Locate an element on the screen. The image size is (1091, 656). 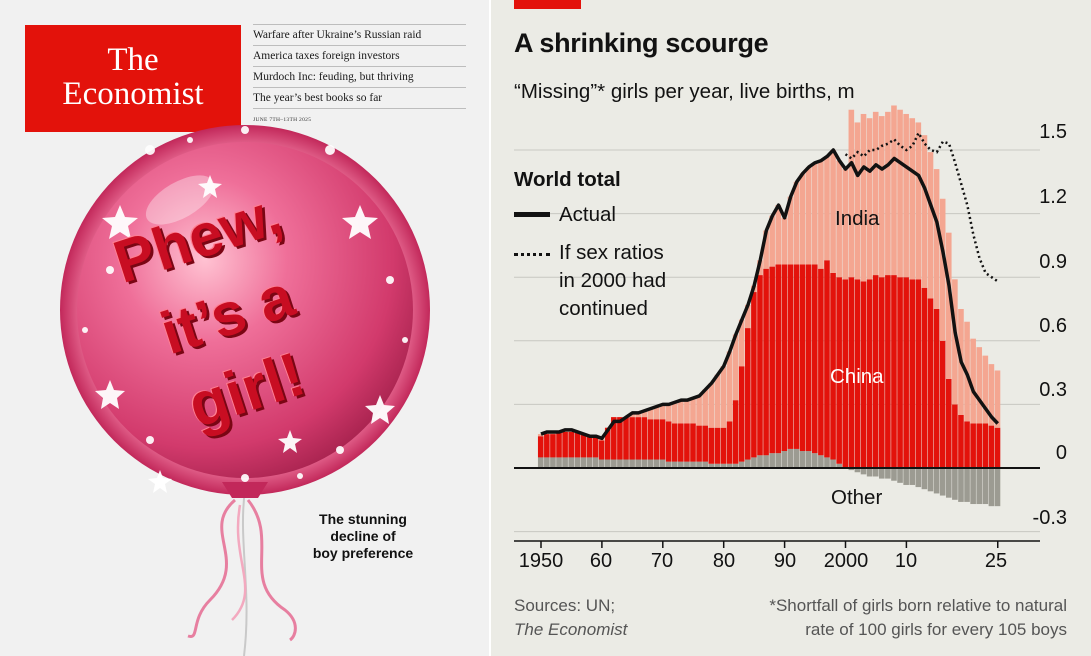
masthead-line-1: The is located at coordinates (133, 60).